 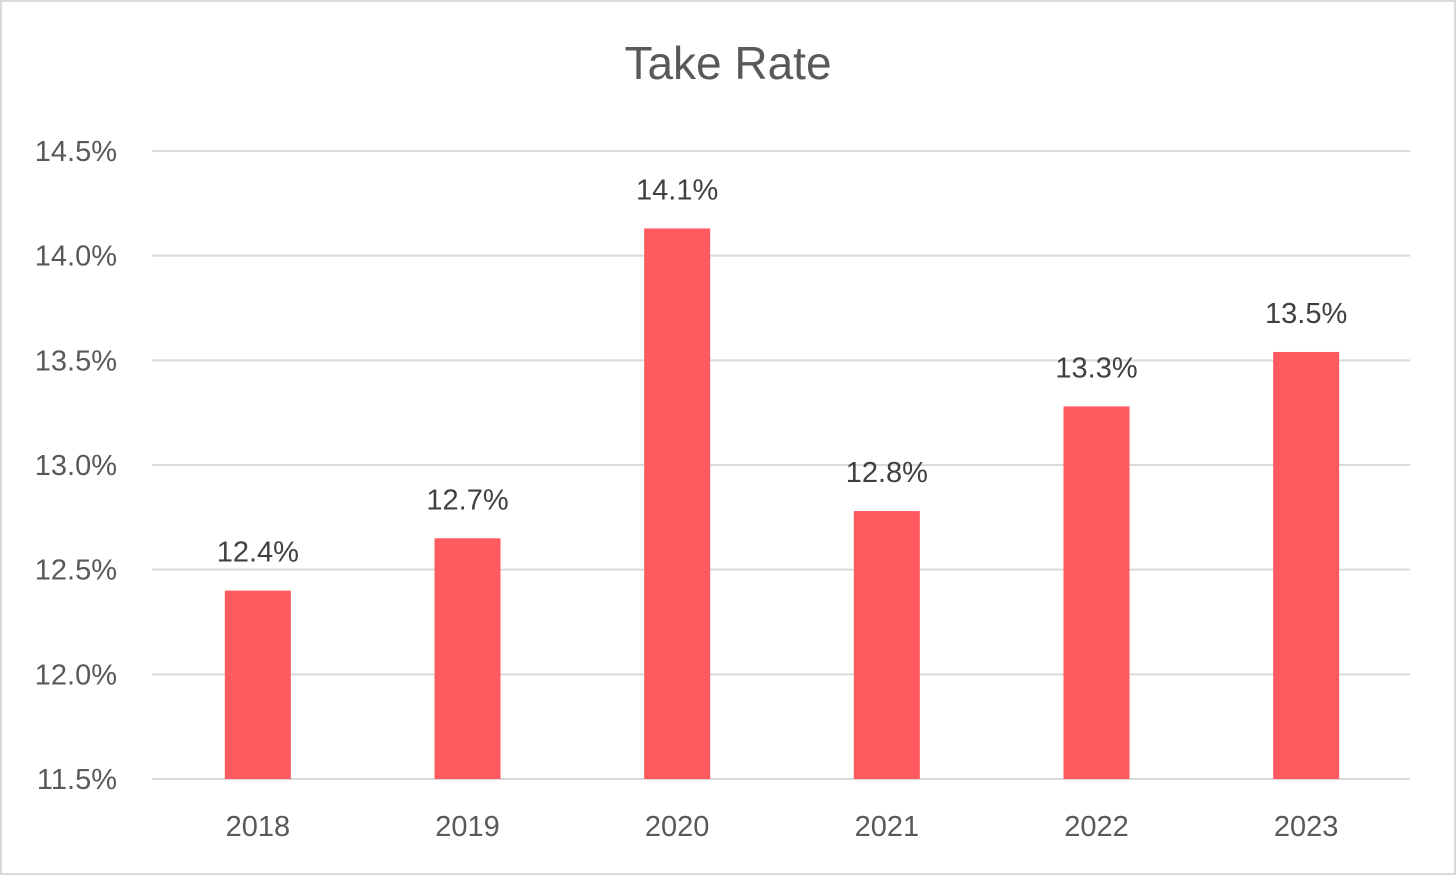 I want to click on data-label-2019: 12.7%, so click(x=467, y=500).